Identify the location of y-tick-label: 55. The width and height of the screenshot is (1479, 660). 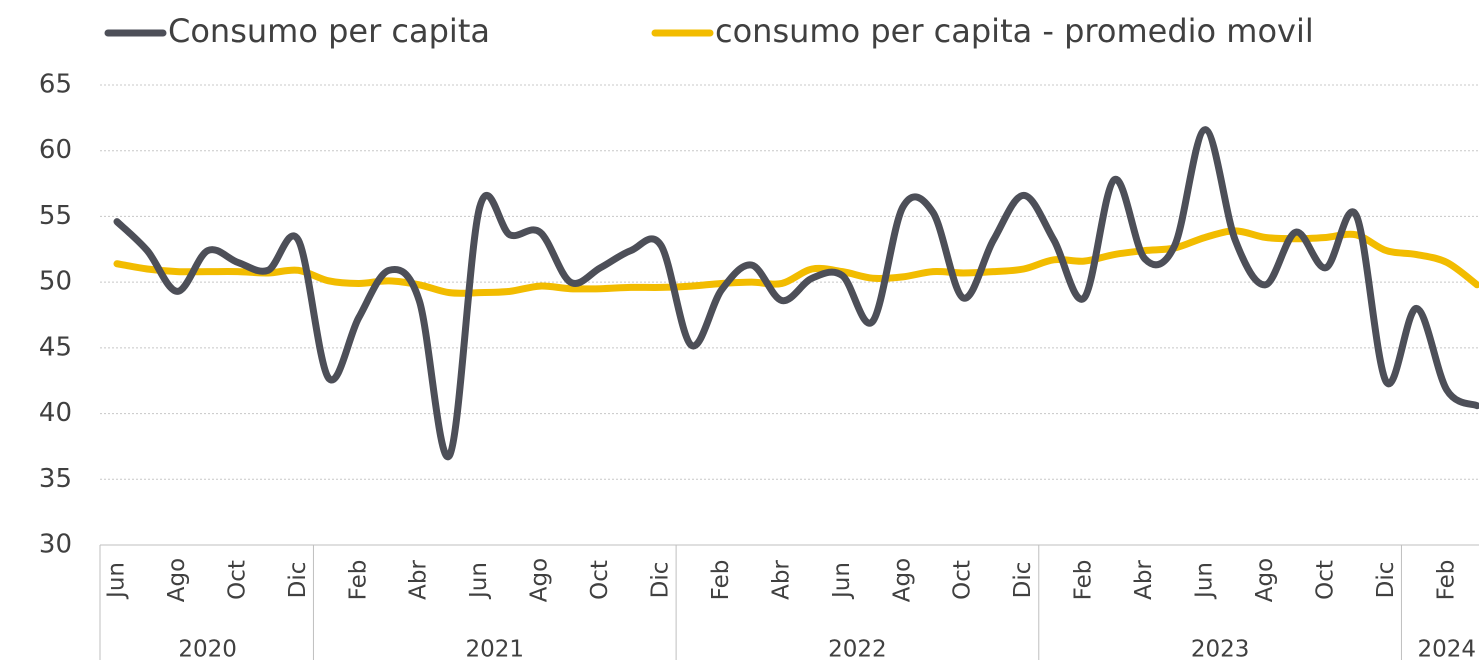
(55, 216).